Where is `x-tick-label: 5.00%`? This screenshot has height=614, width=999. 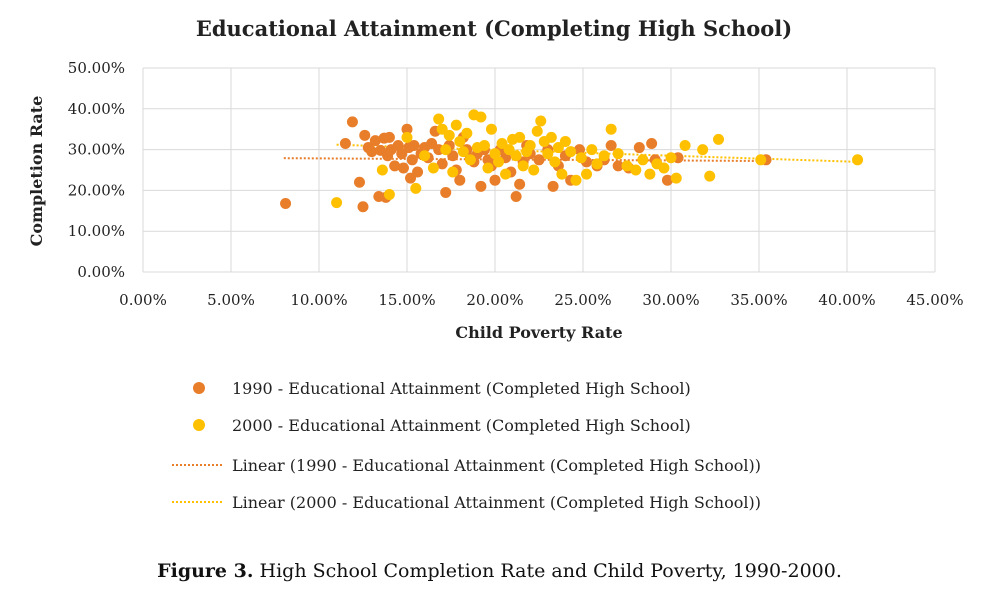
x-tick-label: 5.00% is located at coordinates (231, 300).